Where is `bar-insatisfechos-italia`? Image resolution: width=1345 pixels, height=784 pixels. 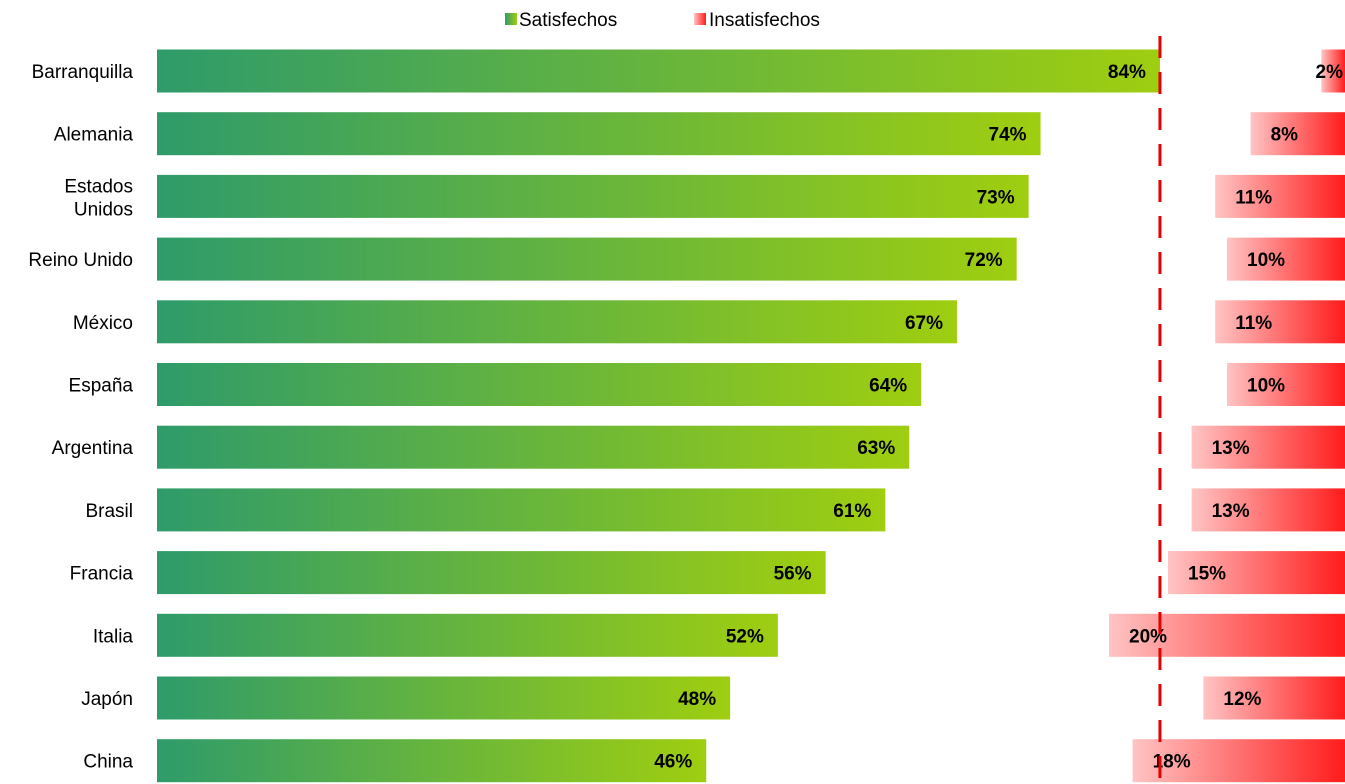
bar-insatisfechos-italia is located at coordinates (1227, 635).